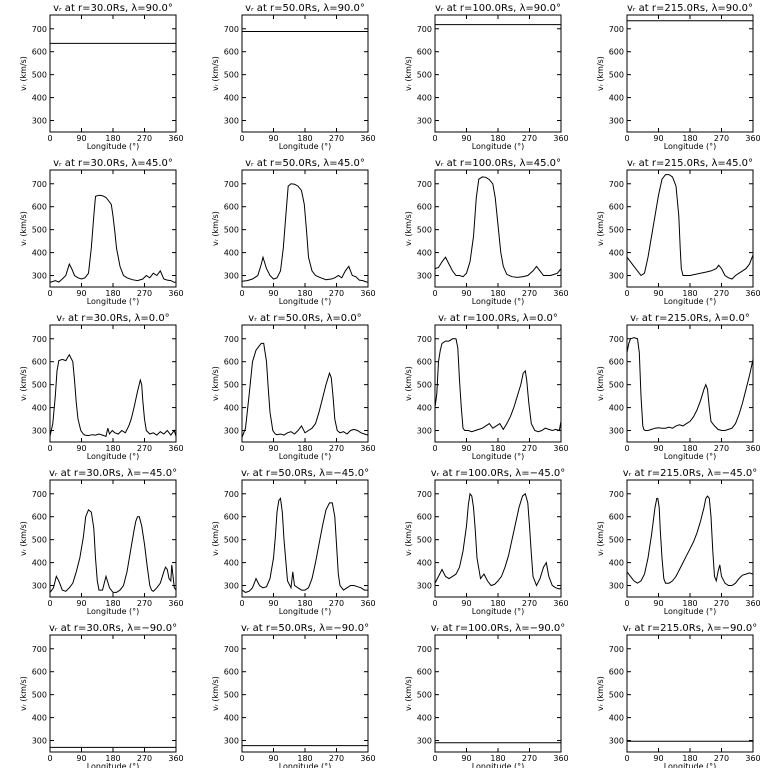 This screenshot has height=768, width=768. What do you see at coordinates (690, 318) in the screenshot?
I see `panel-title: vᵣ at r=215.0Rs, λ=0.0°` at bounding box center [690, 318].